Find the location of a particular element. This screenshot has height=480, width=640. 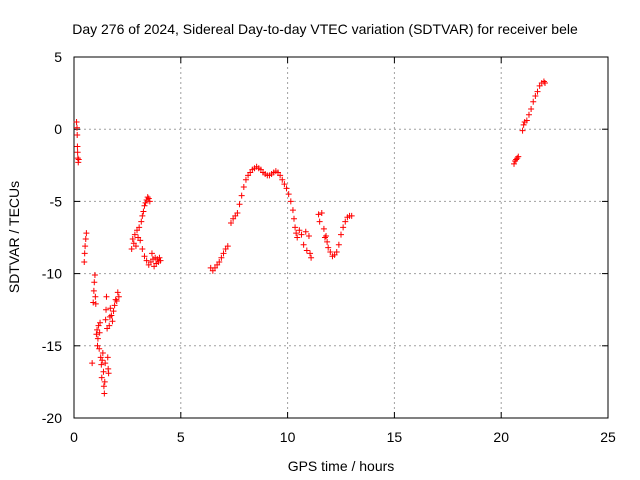

y-axis-title: SDTVAR / TECUs is located at coordinates (14, 237).